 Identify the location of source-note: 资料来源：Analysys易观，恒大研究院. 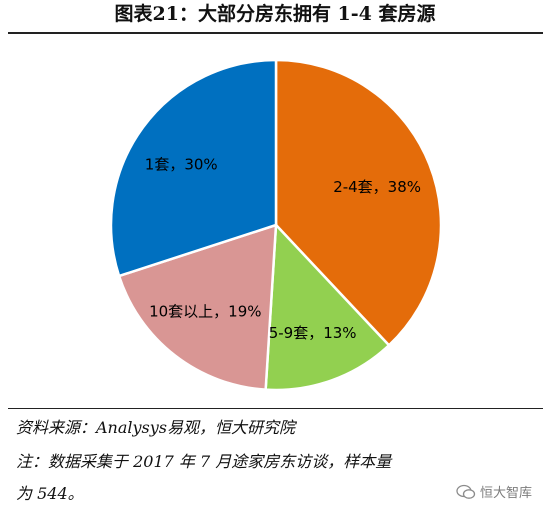
(156, 427).